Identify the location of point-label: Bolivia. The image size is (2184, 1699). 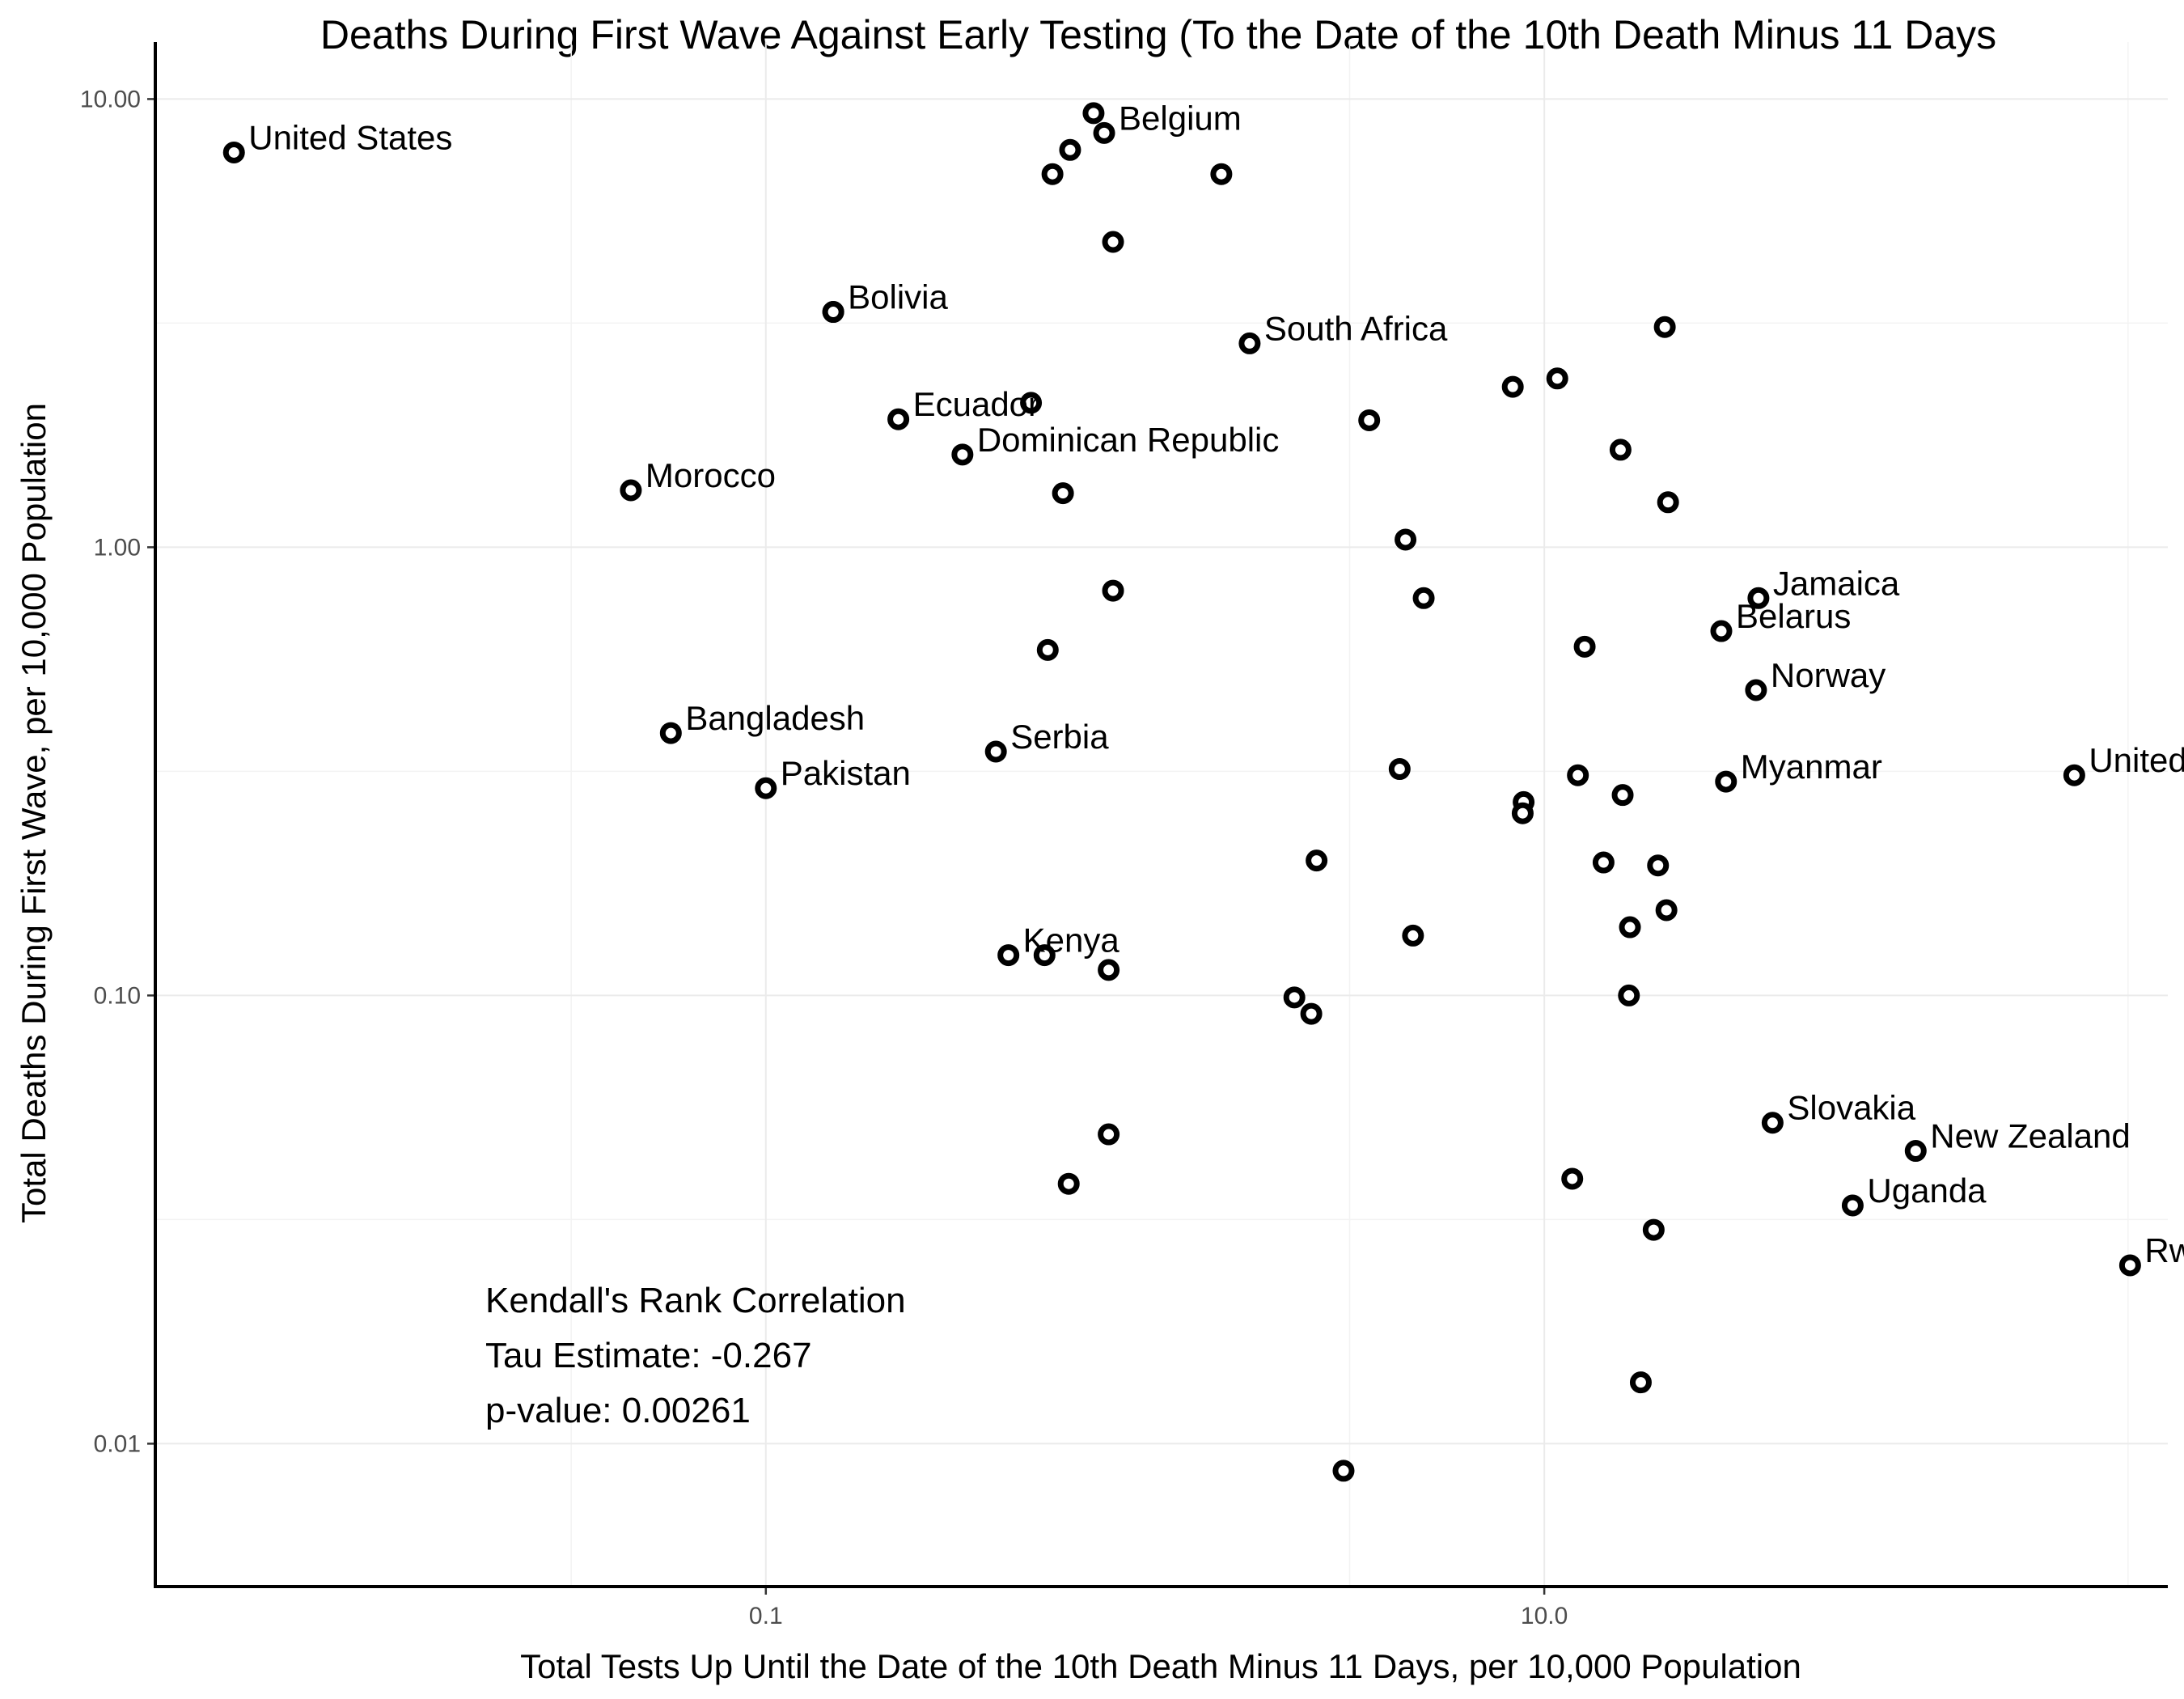
(898, 297).